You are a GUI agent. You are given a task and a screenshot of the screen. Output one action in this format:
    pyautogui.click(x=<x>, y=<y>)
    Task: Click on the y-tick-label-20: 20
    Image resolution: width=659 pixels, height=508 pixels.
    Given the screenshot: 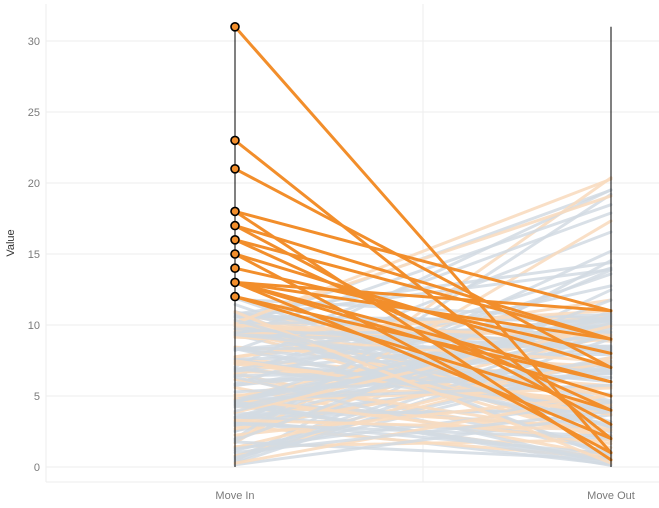 What is the action you would take?
    pyautogui.click(x=34, y=184)
    